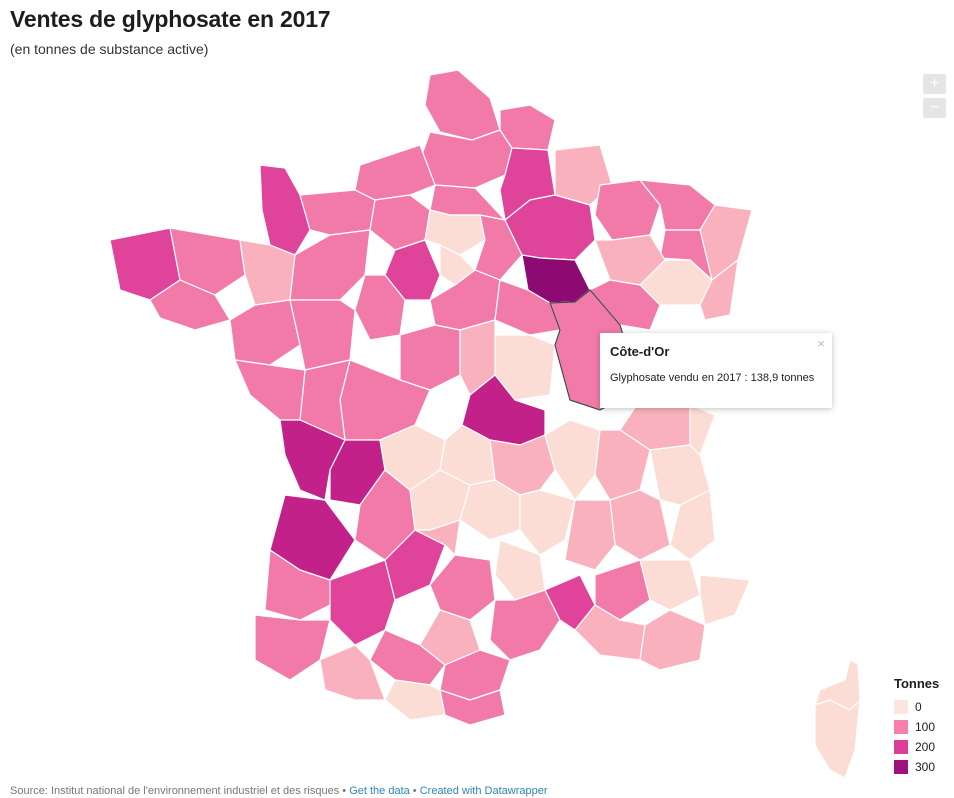 This screenshot has height=798, width=954. Describe the element at coordinates (925, 727) in the screenshot. I see `legend-label: 100` at that location.